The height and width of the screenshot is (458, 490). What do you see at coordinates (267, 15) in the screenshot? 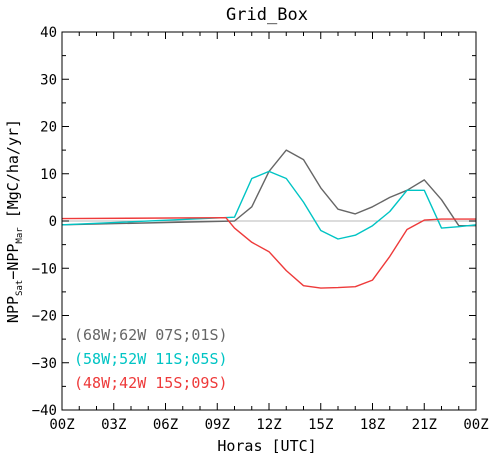
I see `chart-title: Grid_Box` at bounding box center [267, 15].